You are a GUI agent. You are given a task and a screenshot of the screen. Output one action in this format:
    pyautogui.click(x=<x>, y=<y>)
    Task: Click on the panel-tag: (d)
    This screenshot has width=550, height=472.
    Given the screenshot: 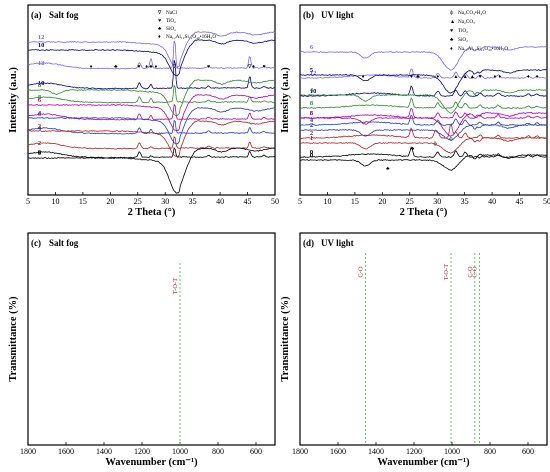 What is the action you would take?
    pyautogui.click(x=308, y=243)
    